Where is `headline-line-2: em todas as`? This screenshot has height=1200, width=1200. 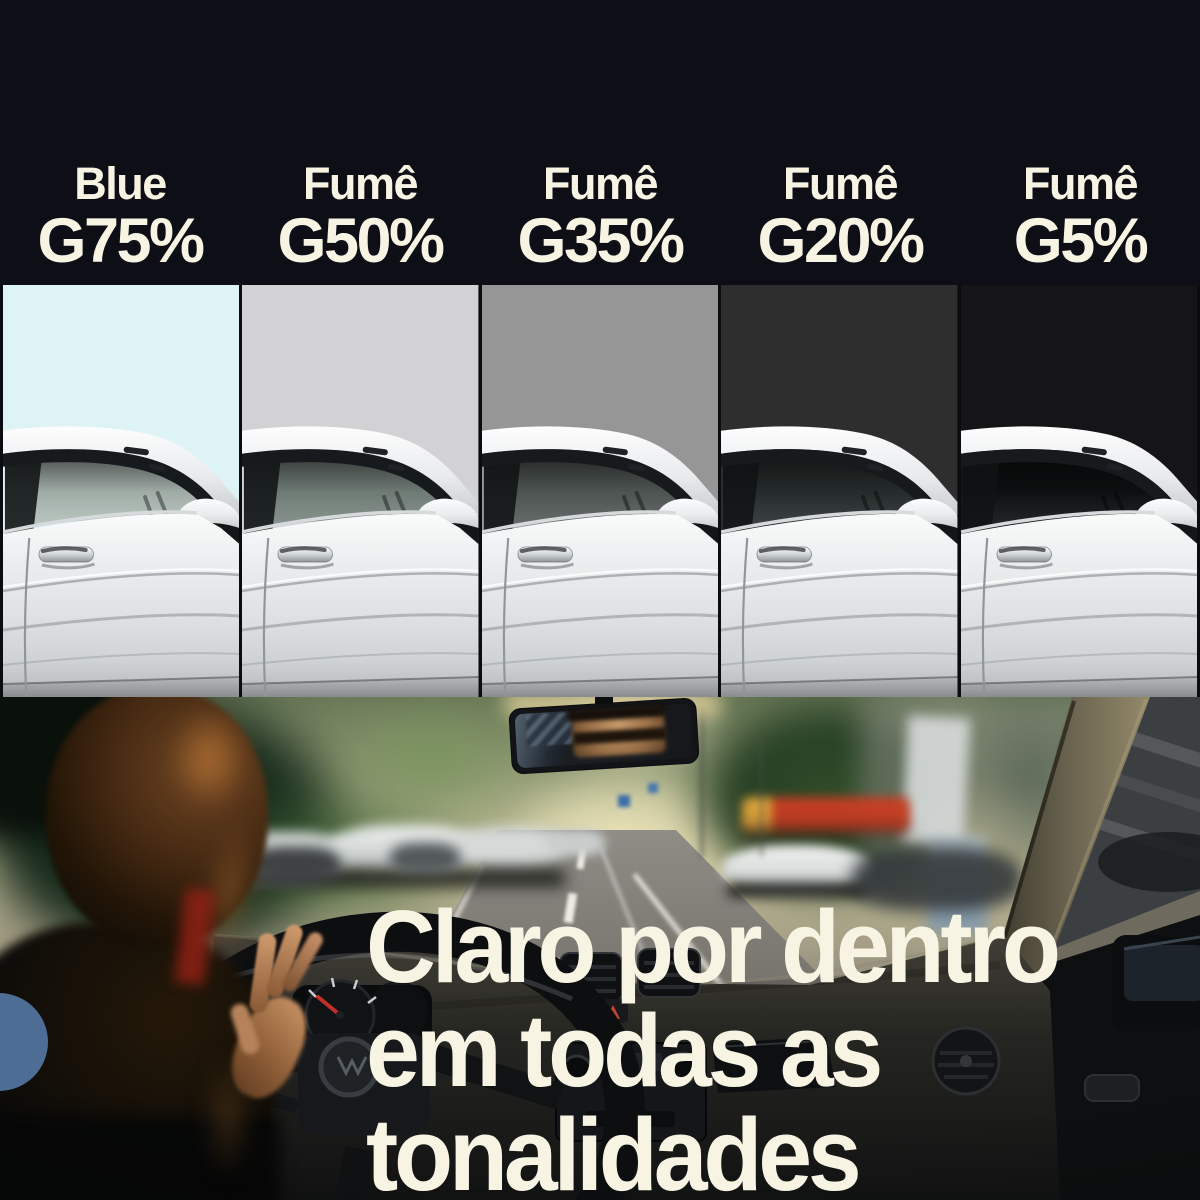 headline-line-2: em todas as is located at coordinates (624, 1050).